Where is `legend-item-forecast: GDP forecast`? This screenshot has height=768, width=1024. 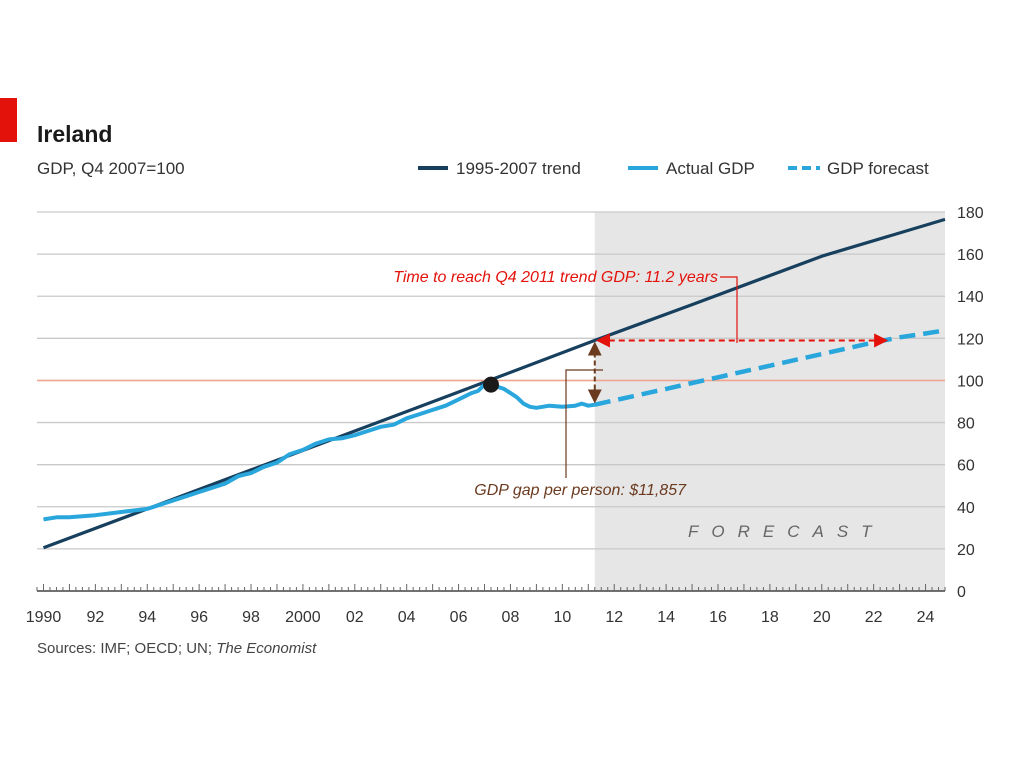
legend-item-forecast: GDP forecast is located at coordinates (858, 168).